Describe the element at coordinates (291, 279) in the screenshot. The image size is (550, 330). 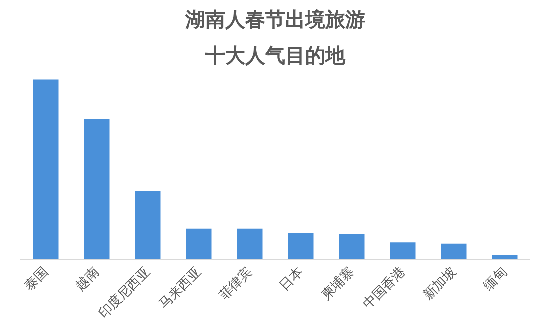
I see `x-tick-label: 日本` at that location.